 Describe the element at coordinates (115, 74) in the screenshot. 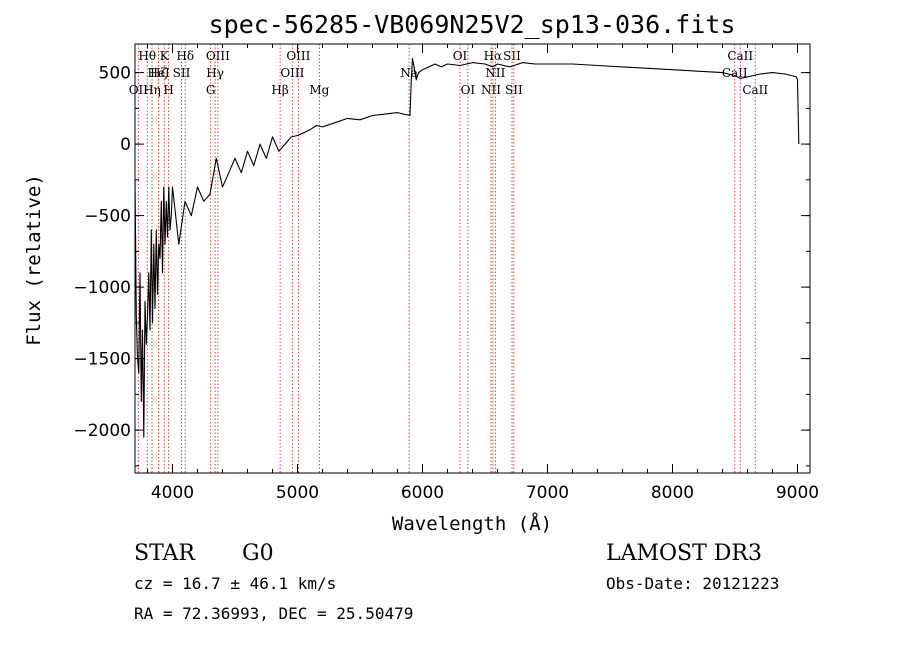

I see `y-tick-label: 500` at that location.